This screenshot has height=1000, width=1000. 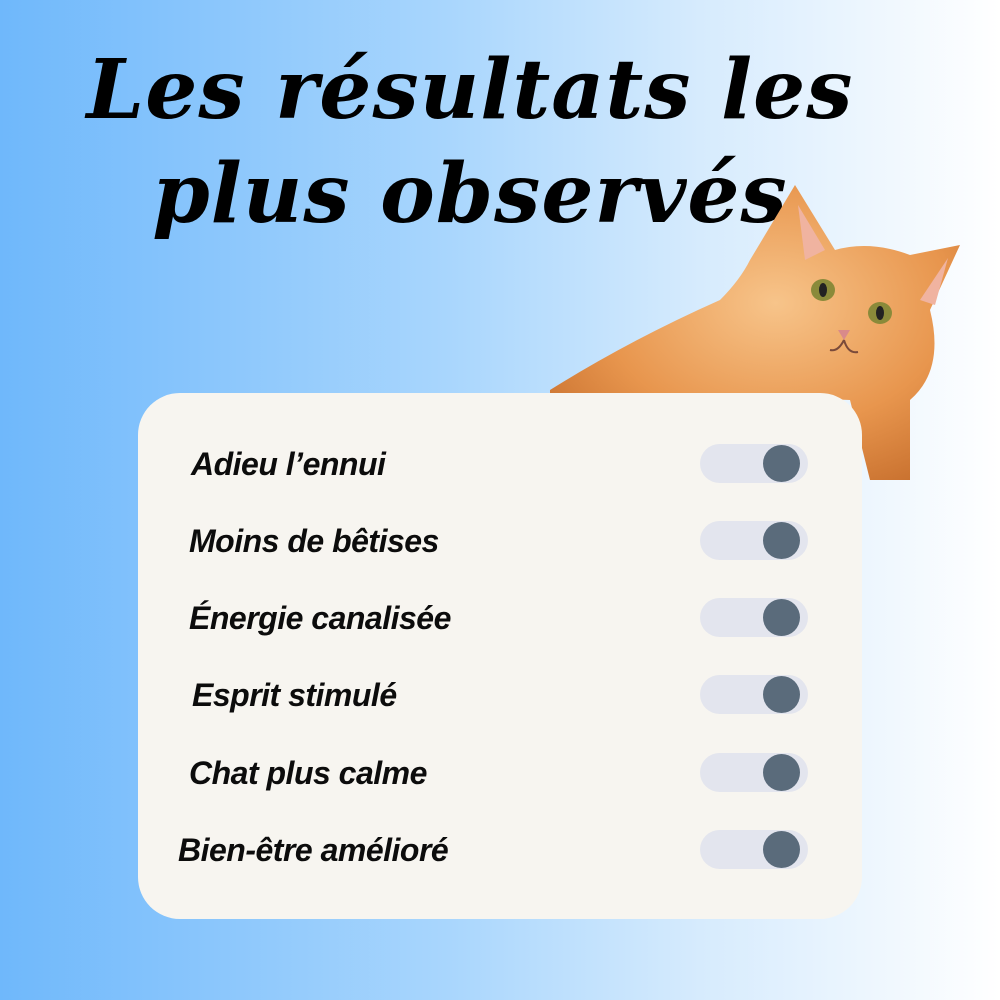 What do you see at coordinates (755, 332) in the screenshot?
I see `cat-image` at bounding box center [755, 332].